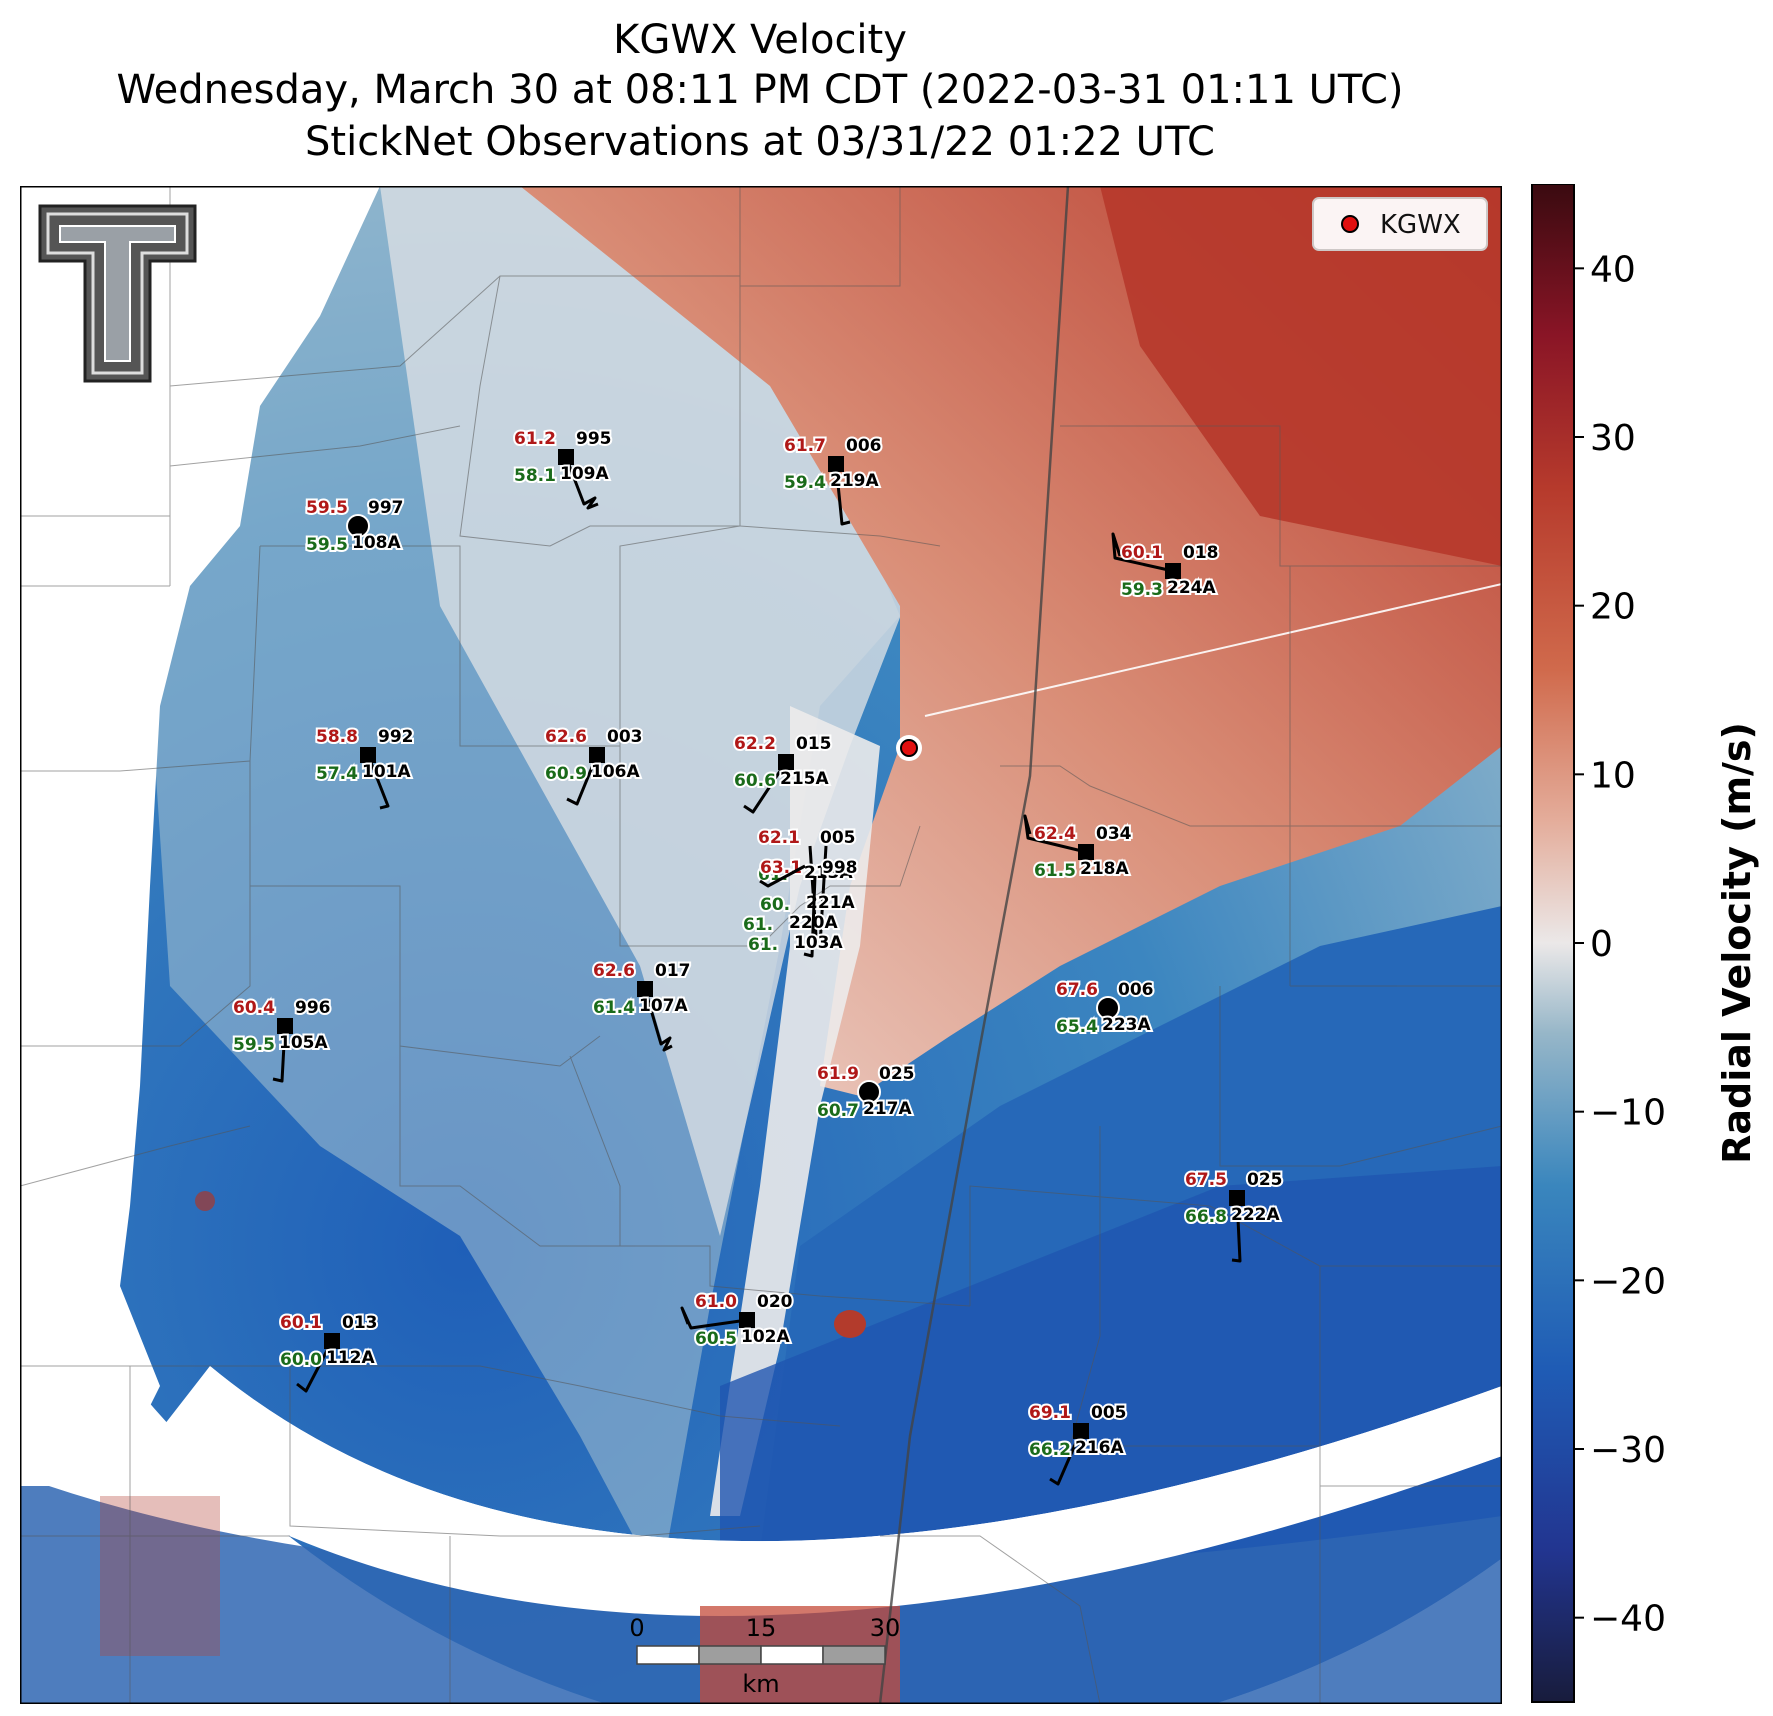 The width and height of the screenshot is (1773, 1716). I want to click on station-id: 112A, so click(350, 1358).